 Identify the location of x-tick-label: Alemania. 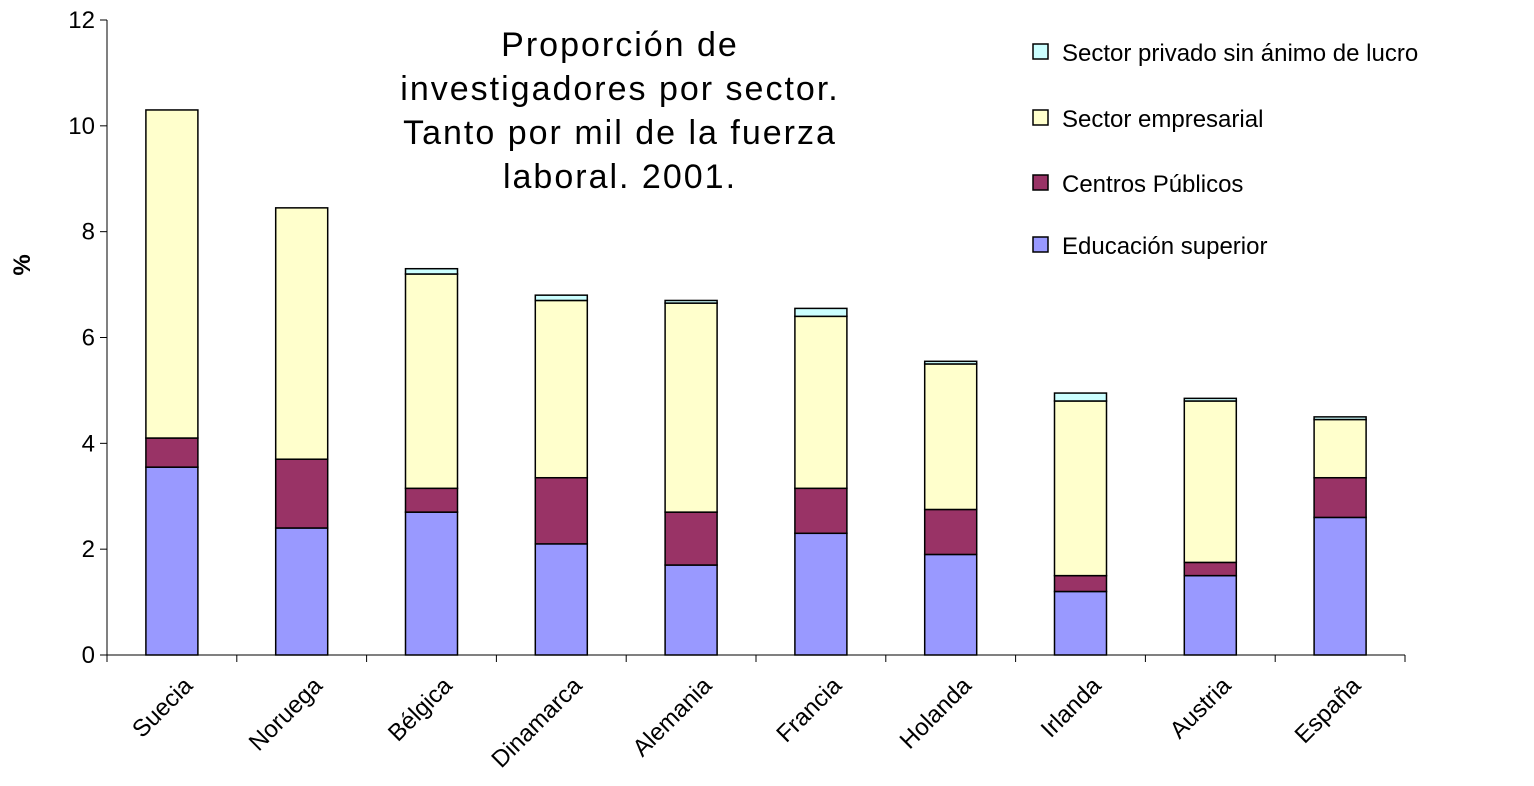
(672, 717).